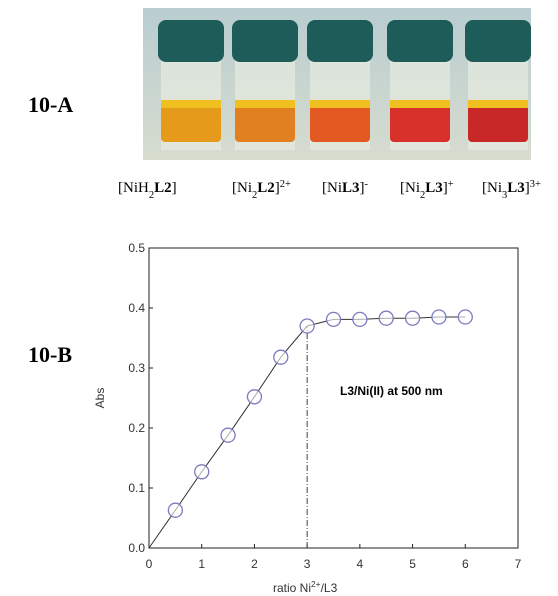 This screenshot has width=558, height=596. Describe the element at coordinates (329, 588) in the screenshot. I see `label-part: /L3` at that location.